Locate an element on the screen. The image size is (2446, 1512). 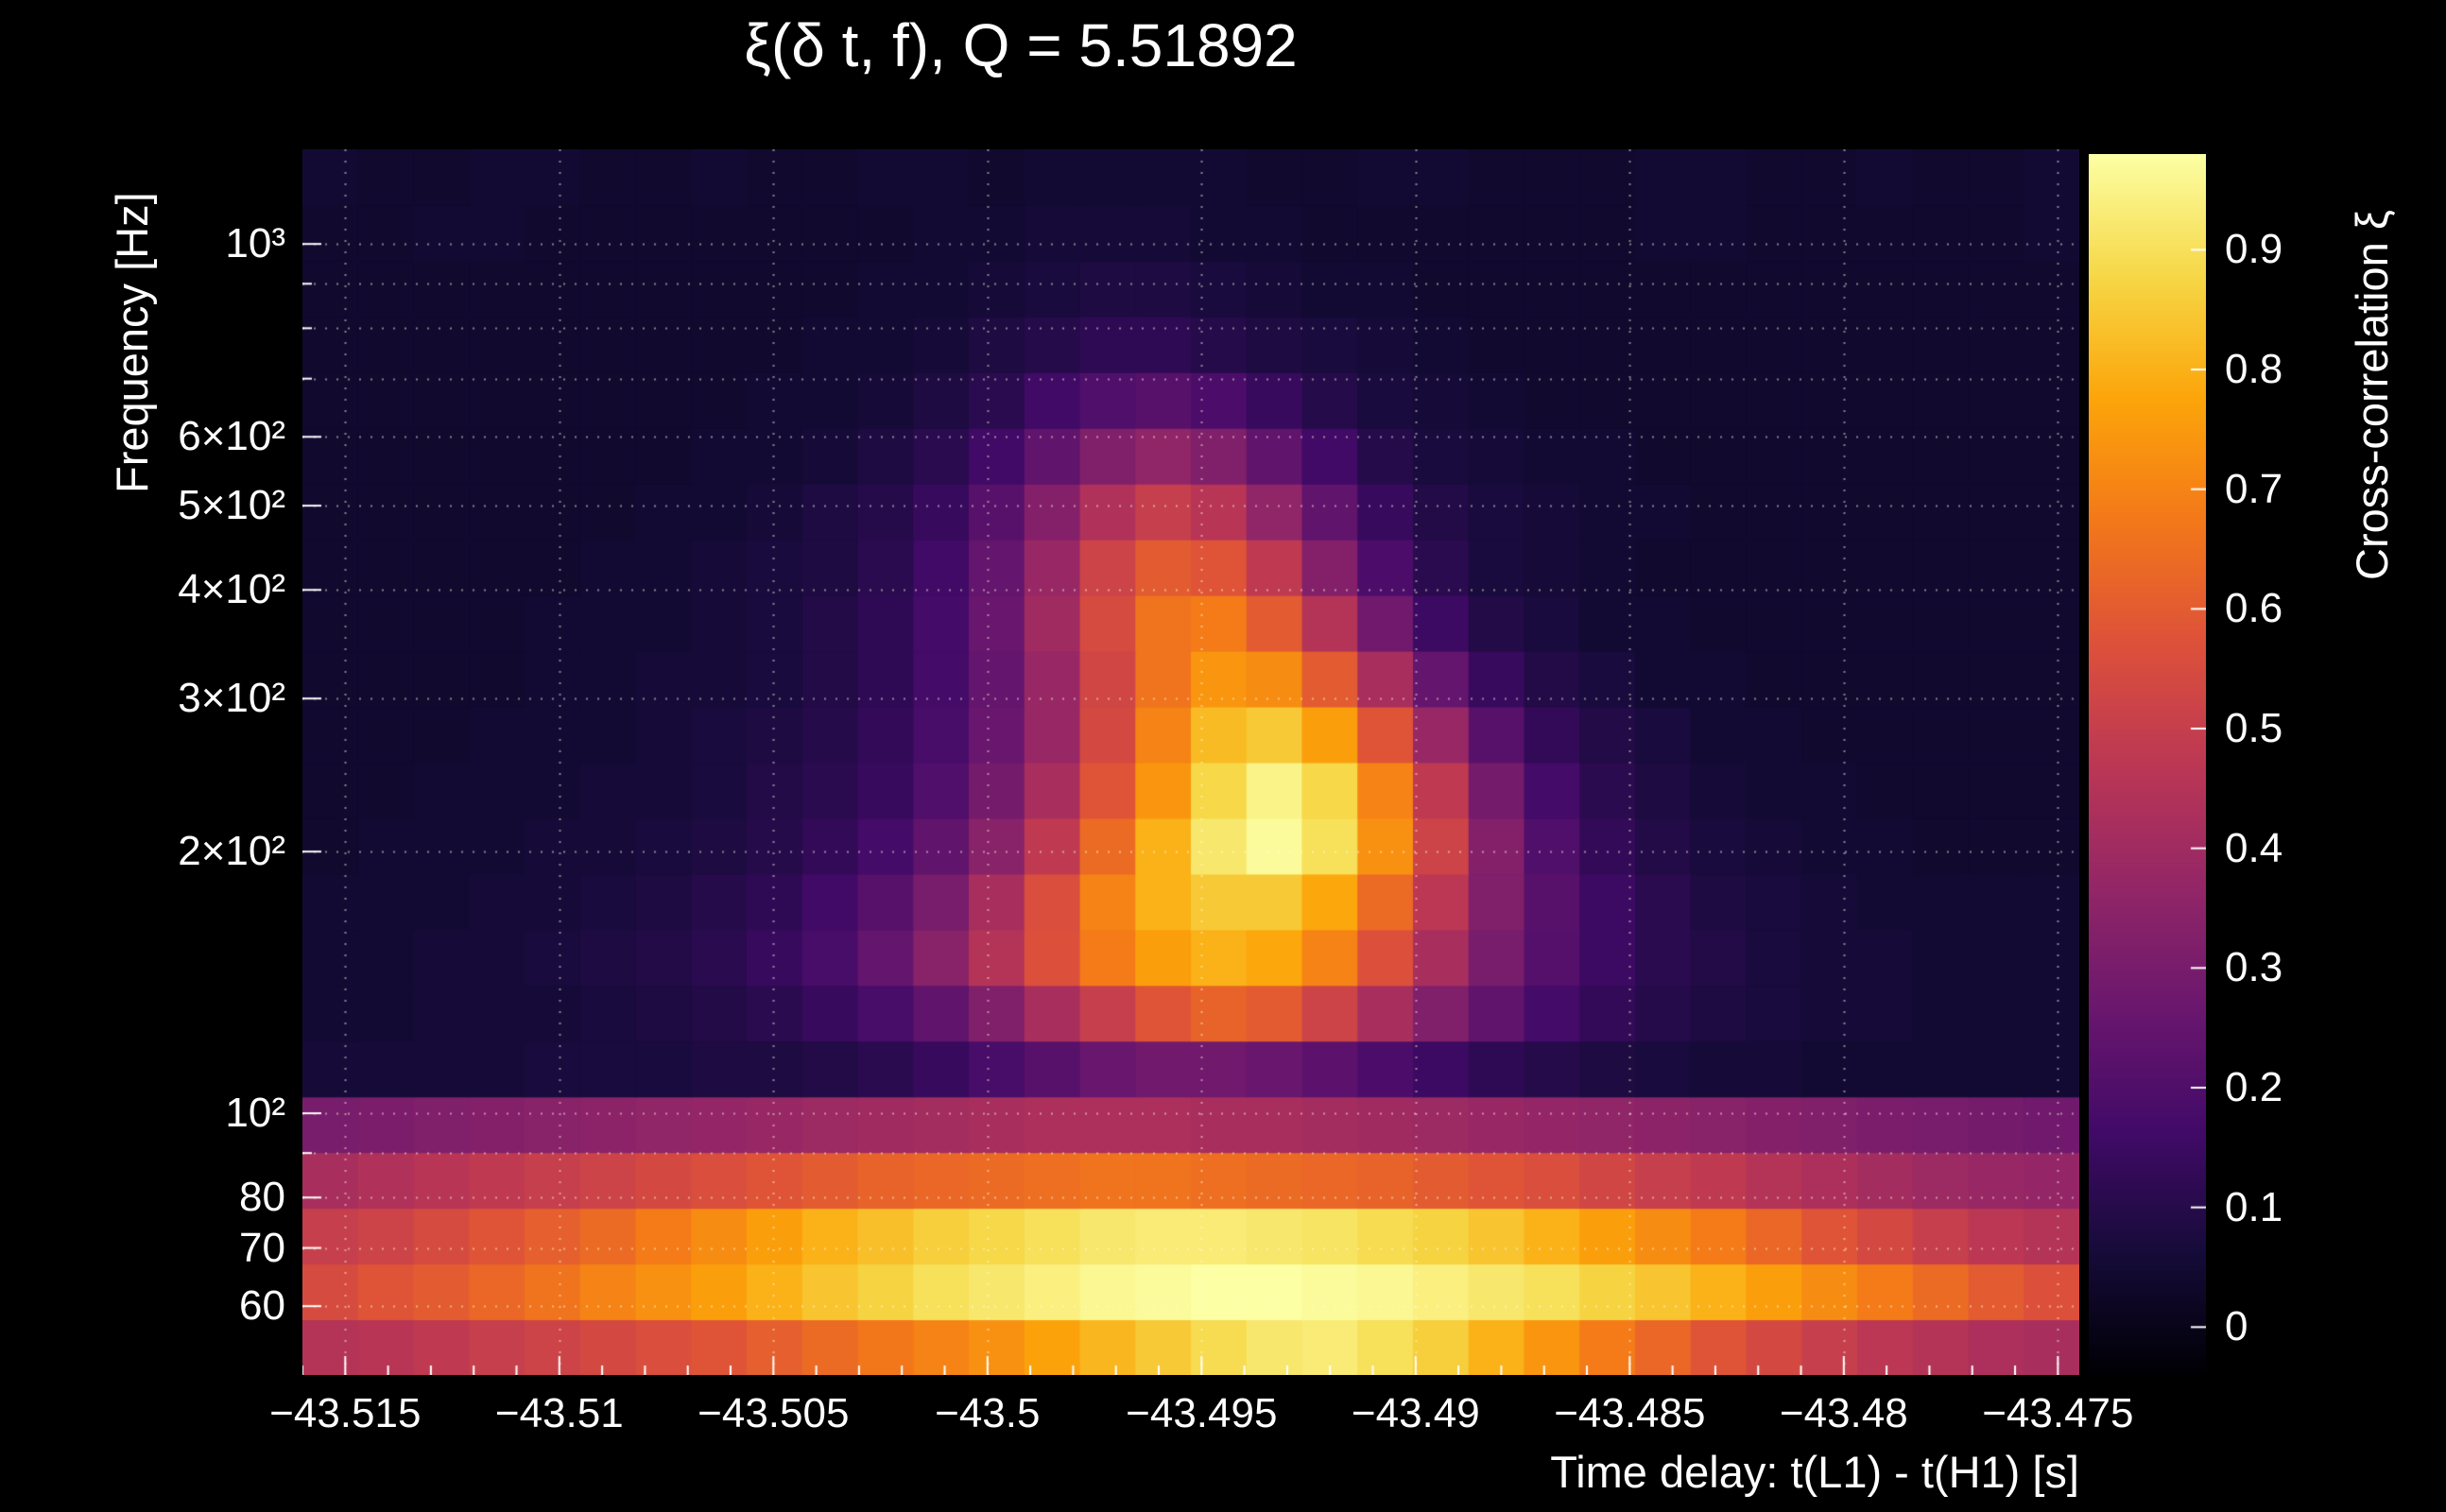
y-tick-label: 10² is located at coordinates (255, 1113).